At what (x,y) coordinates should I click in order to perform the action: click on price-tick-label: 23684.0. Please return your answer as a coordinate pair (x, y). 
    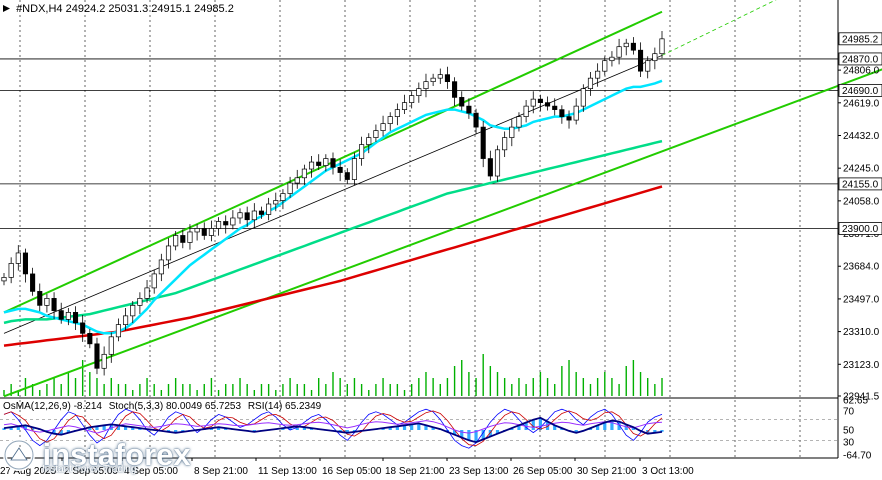
    Looking at the image, I should click on (861, 267).